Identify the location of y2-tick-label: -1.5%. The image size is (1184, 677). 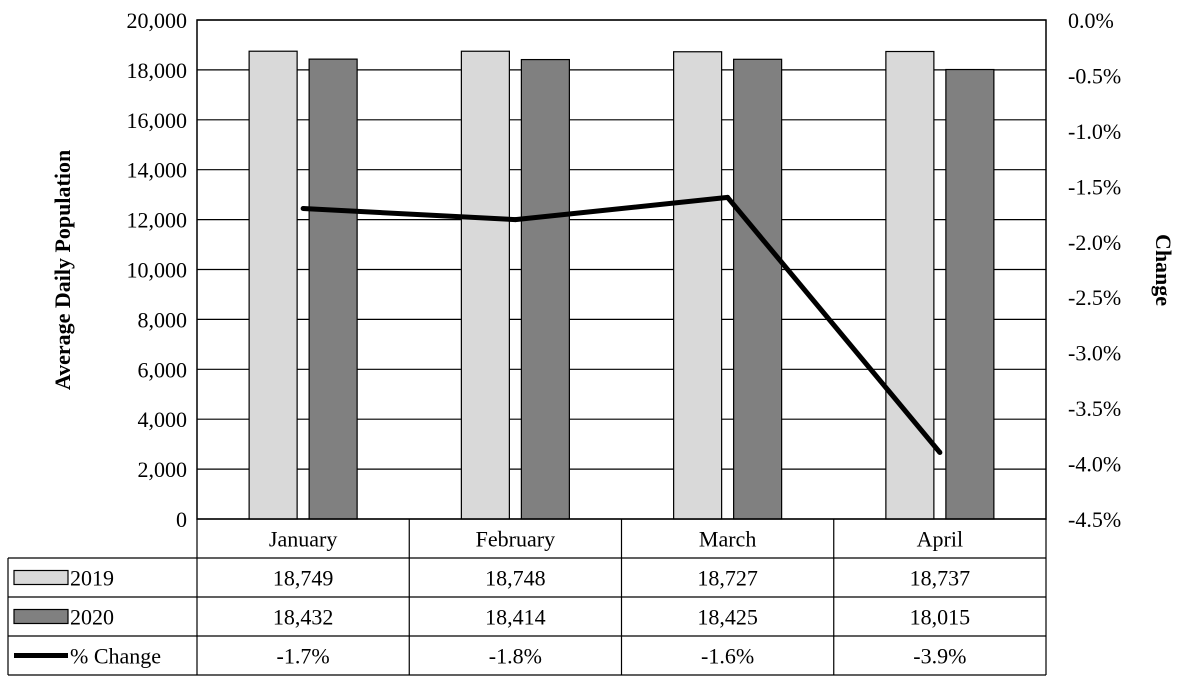
(1094, 186).